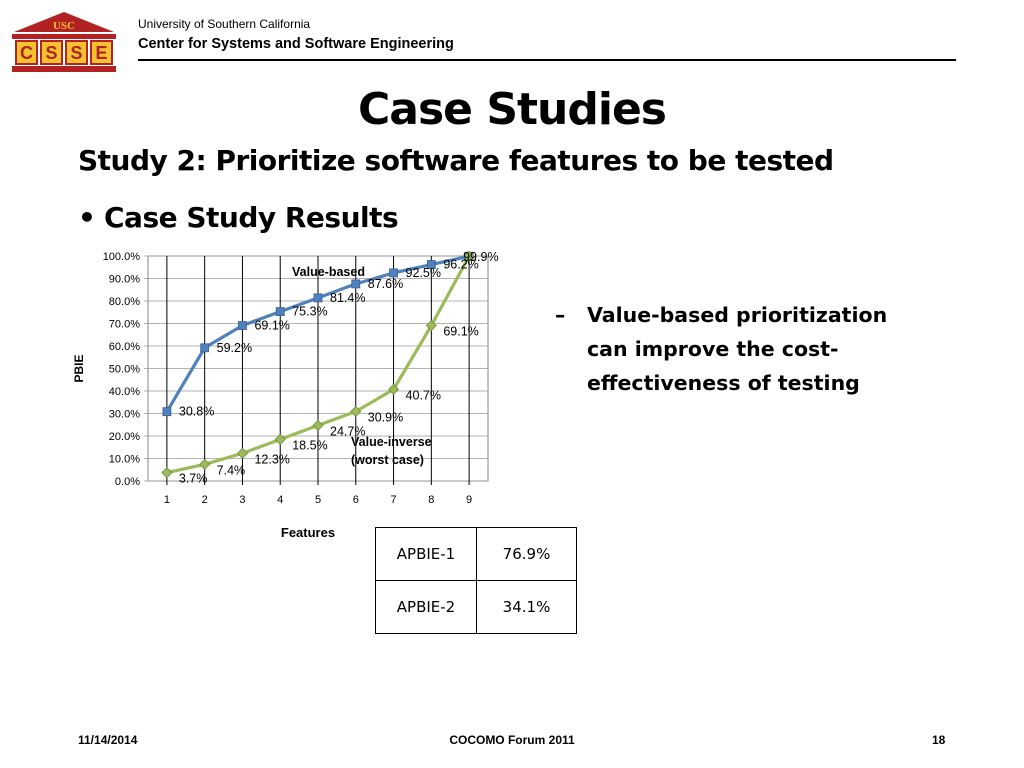  What do you see at coordinates (347, 298) in the screenshot?
I see `data-label: 81.4%` at bounding box center [347, 298].